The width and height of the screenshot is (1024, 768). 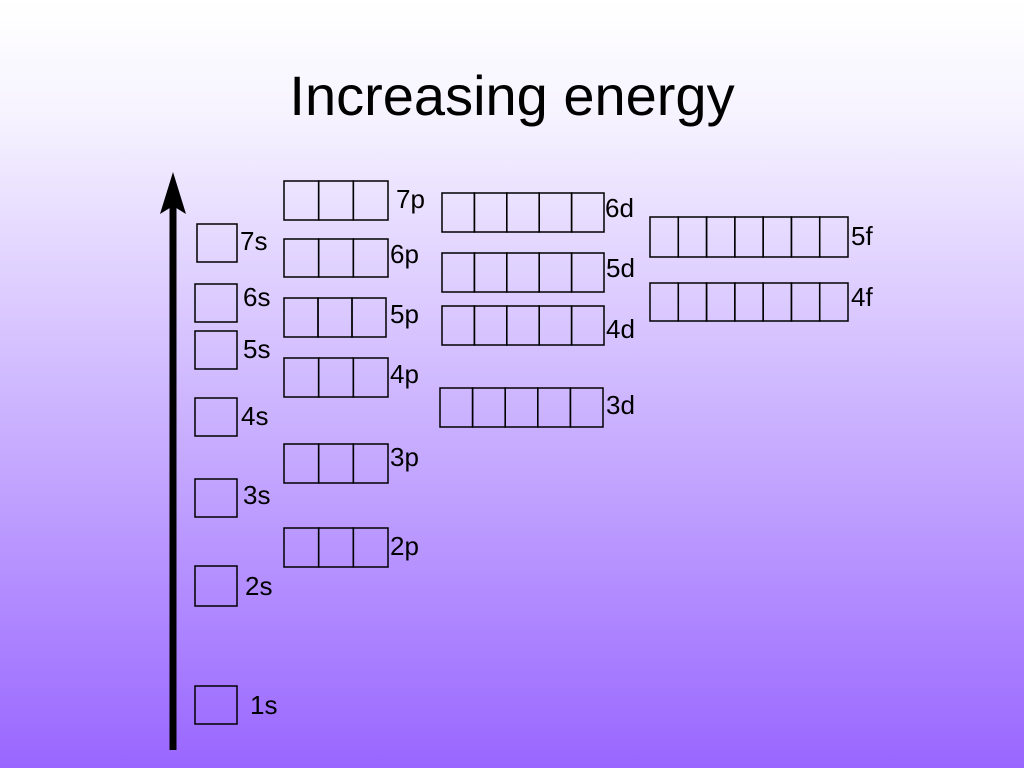 What do you see at coordinates (404, 546) in the screenshot?
I see `orbital-label: 2p` at bounding box center [404, 546].